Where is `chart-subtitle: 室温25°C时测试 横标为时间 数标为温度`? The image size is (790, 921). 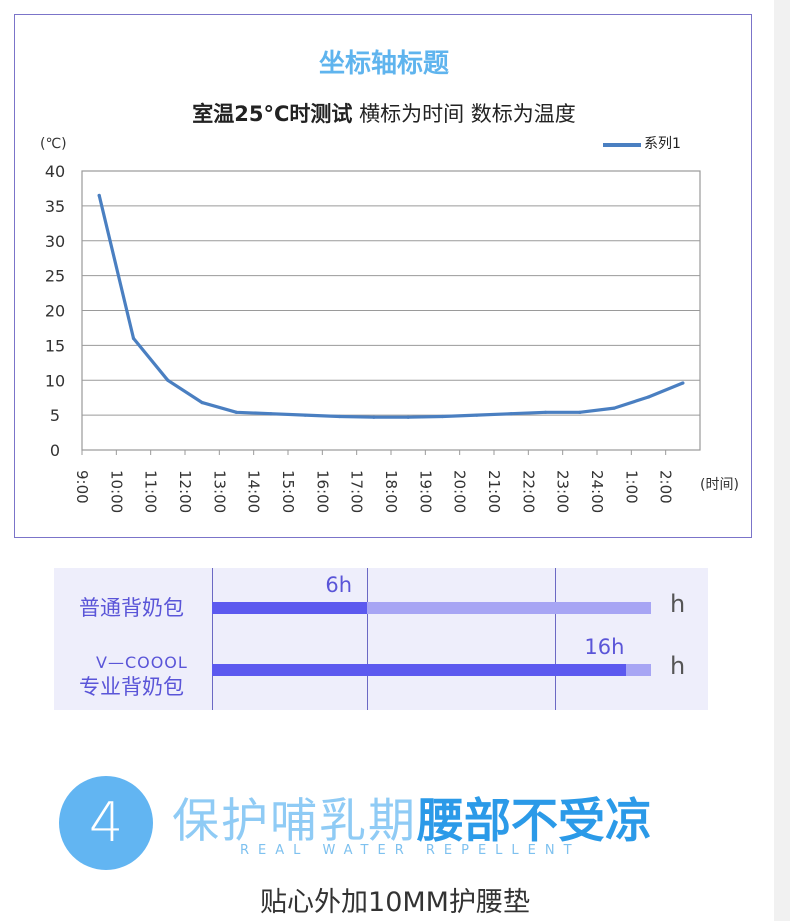 chart-subtitle: 室温25°C时测试 横标为时间 数标为温度 is located at coordinates (384, 114).